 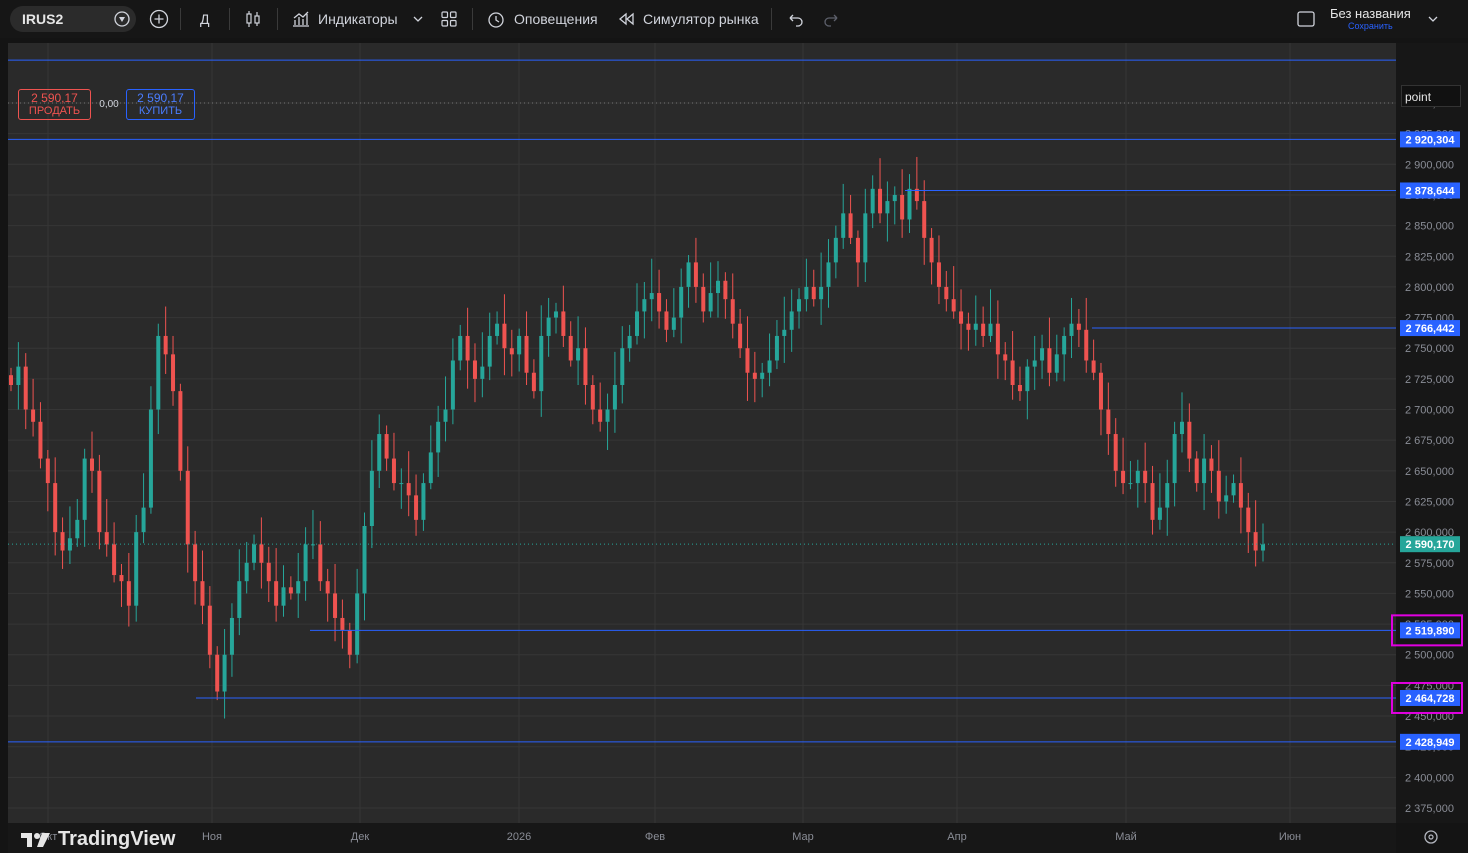 What do you see at coordinates (1433, 19) in the screenshot?
I see `layout-menu-dropdown` at bounding box center [1433, 19].